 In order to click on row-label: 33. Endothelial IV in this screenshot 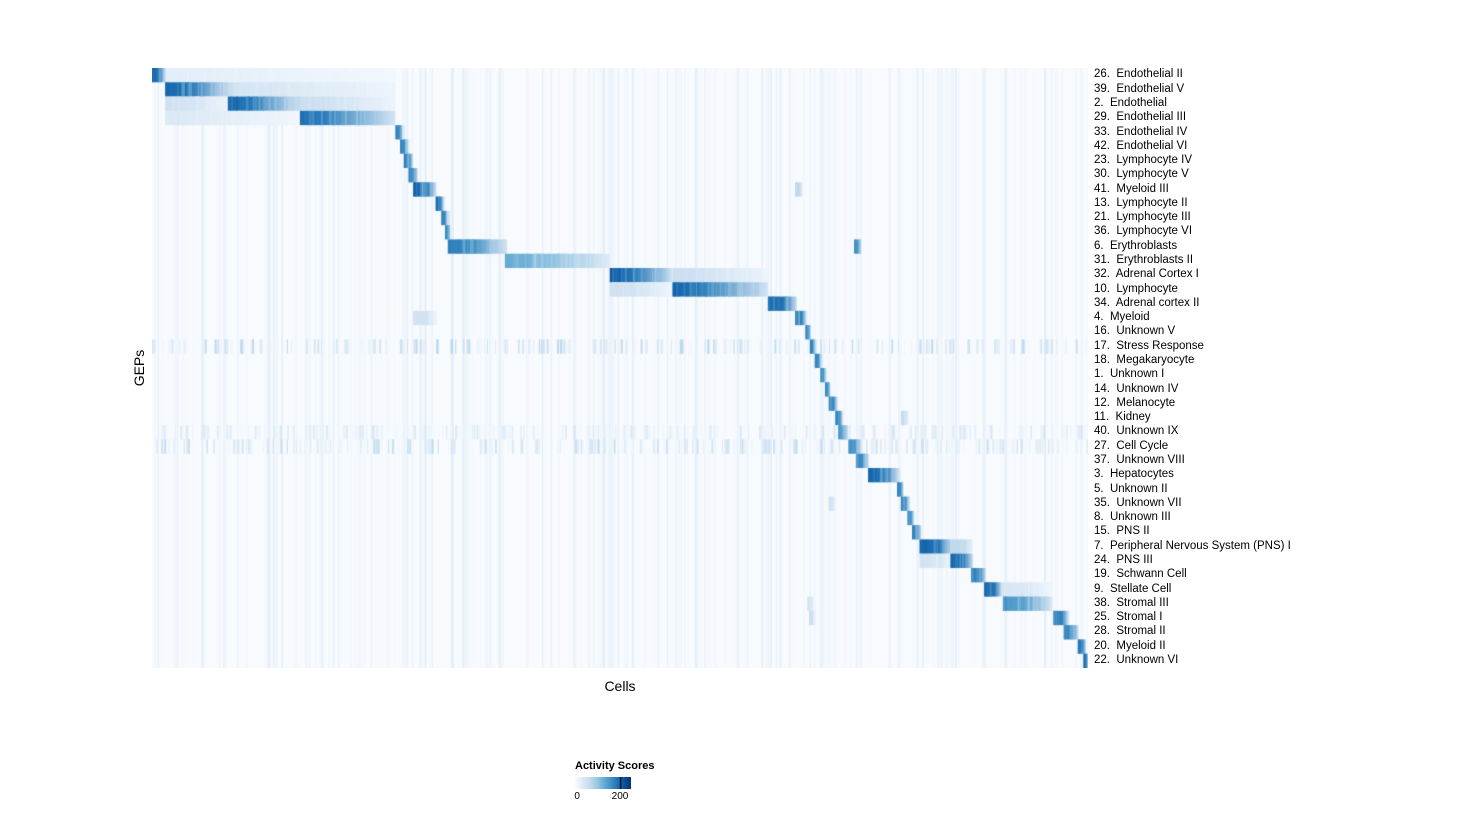, I will do `click(1141, 131)`.